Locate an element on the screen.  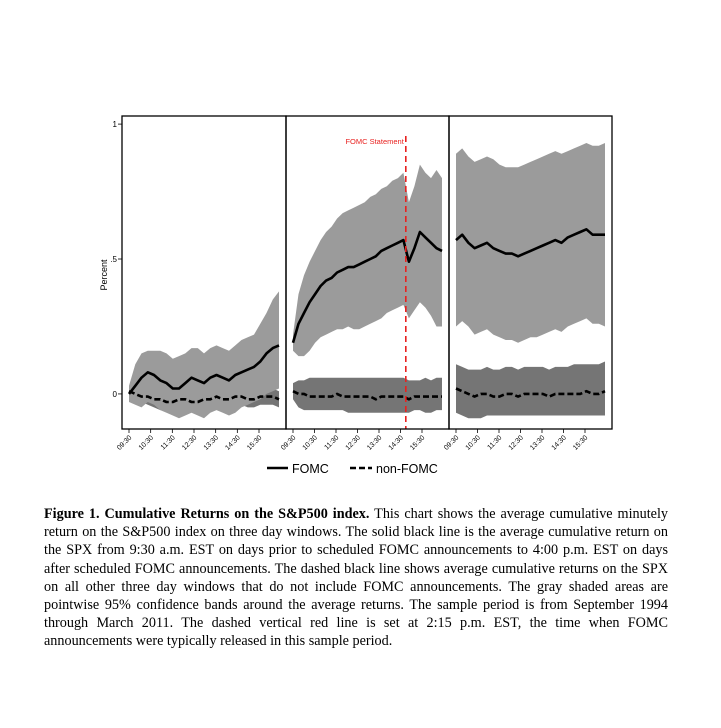
ytick-label: .5 is located at coordinates (113, 259).